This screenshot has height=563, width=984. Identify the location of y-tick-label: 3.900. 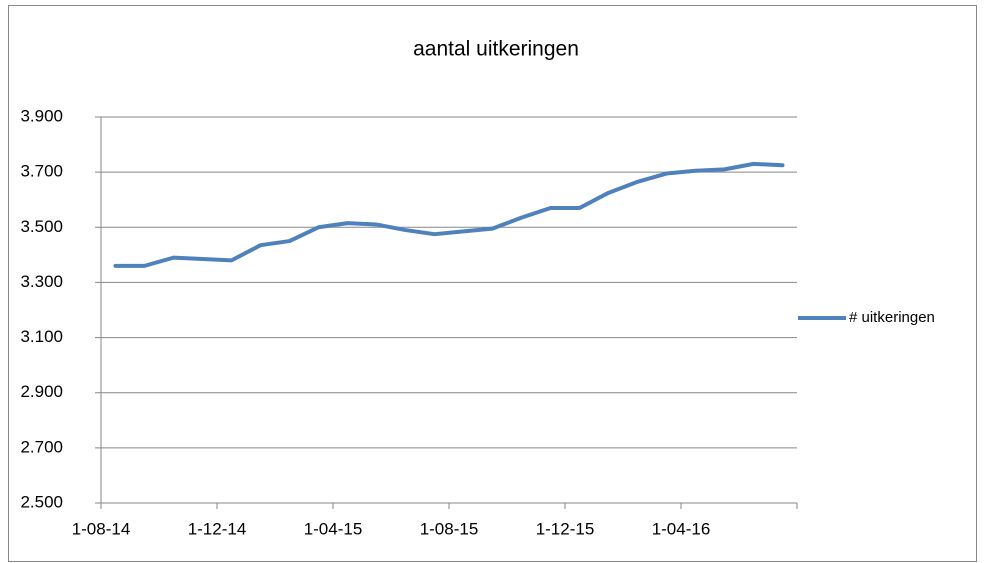
(41, 115).